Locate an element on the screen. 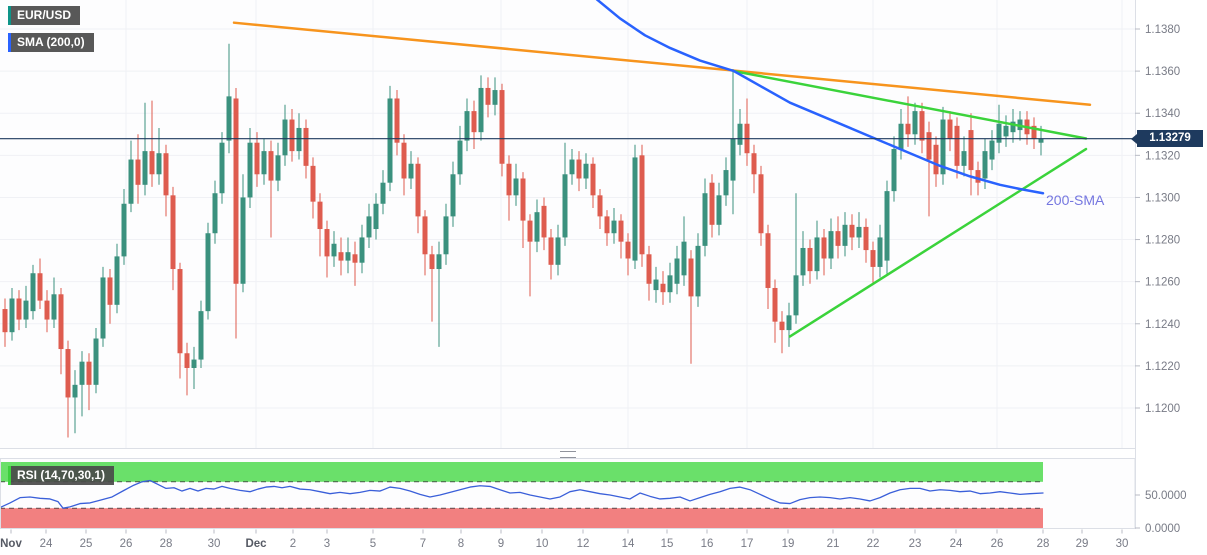  svg-text: 0.0000 is located at coordinates (1162, 529).